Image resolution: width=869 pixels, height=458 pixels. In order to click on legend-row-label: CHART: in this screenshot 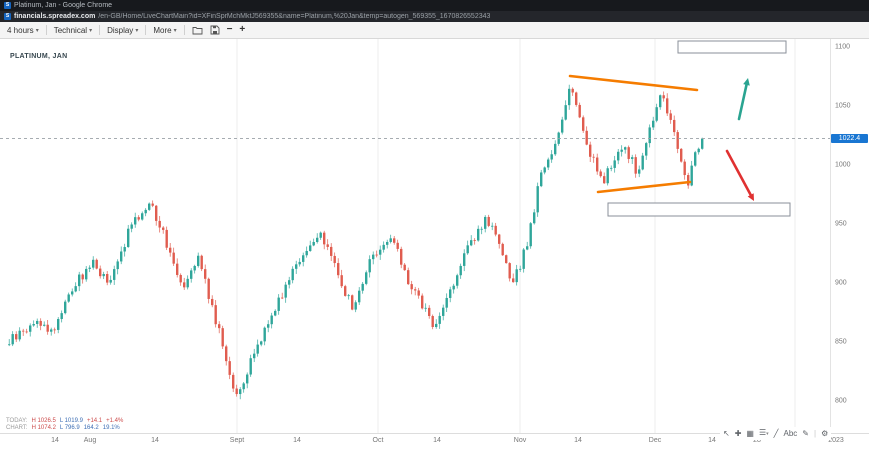, I will do `click(17, 428)`.